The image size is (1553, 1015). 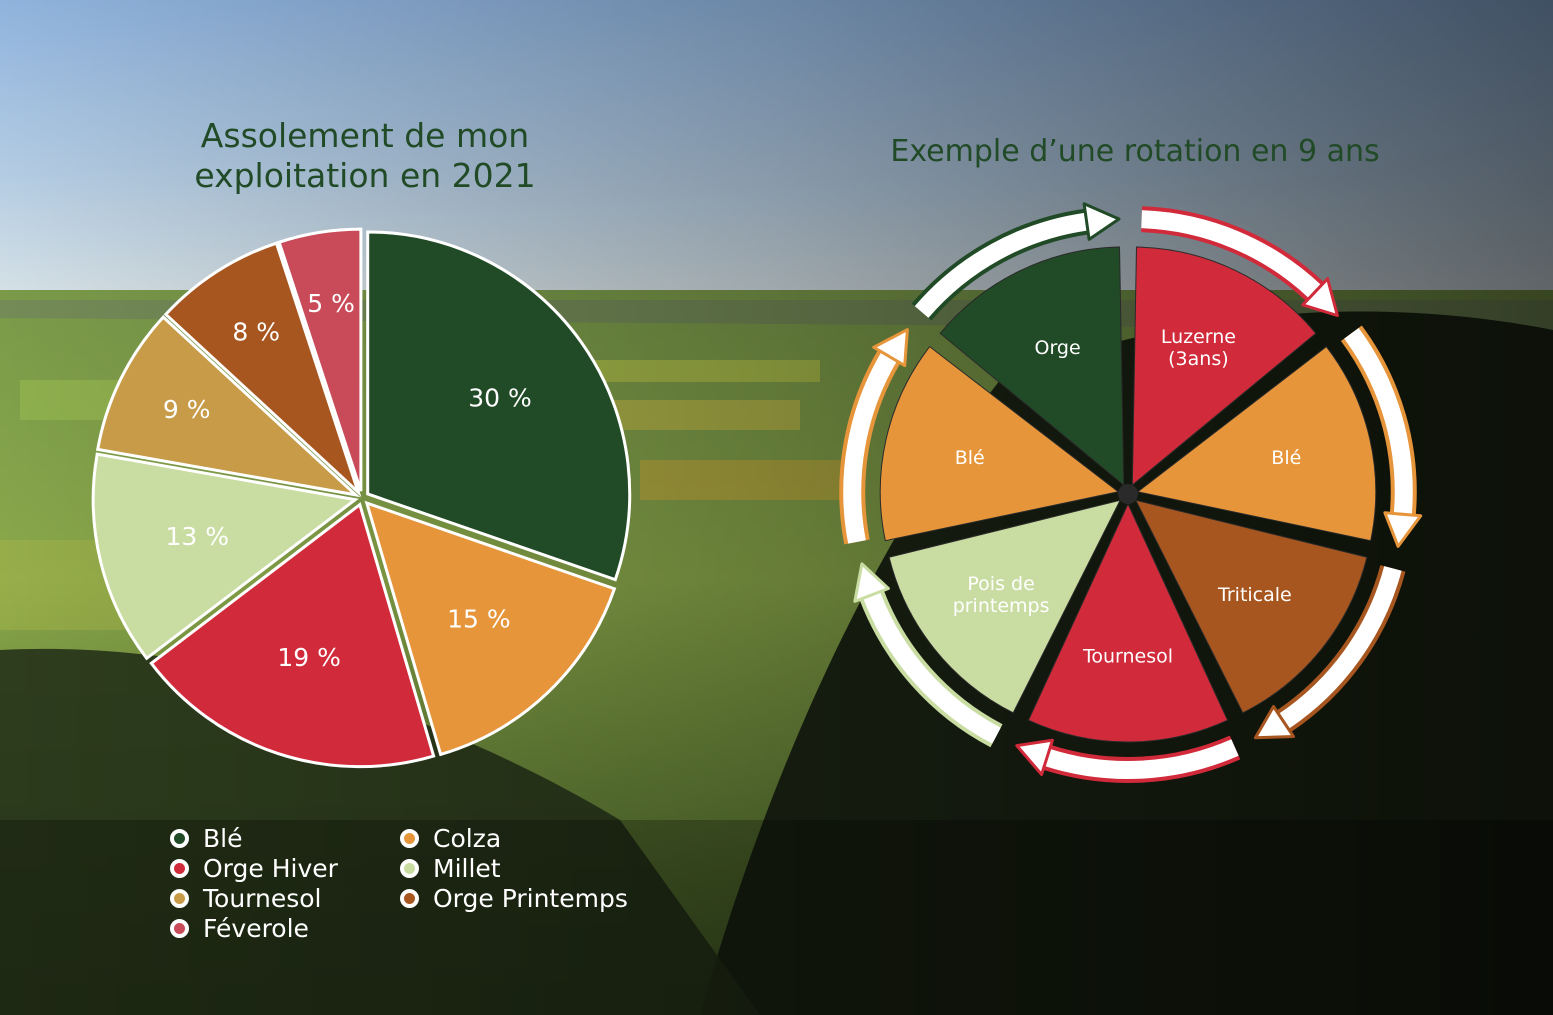 What do you see at coordinates (1254, 595) in the screenshot?
I see `rotation-label-triticale: Triticale` at bounding box center [1254, 595].